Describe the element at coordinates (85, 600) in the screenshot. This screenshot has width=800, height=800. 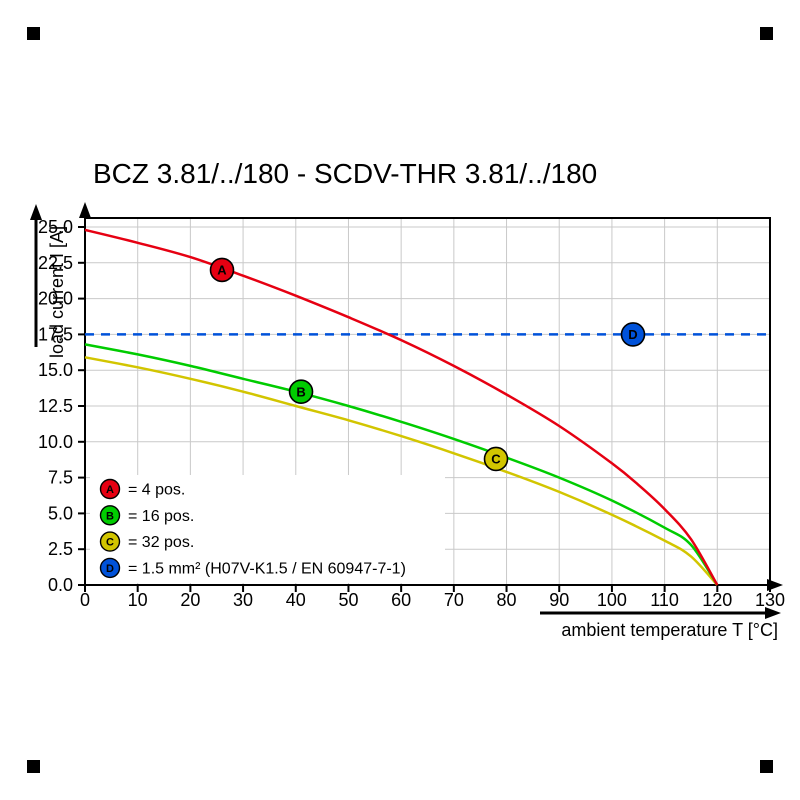
I see `x-tick-label: 0` at that location.